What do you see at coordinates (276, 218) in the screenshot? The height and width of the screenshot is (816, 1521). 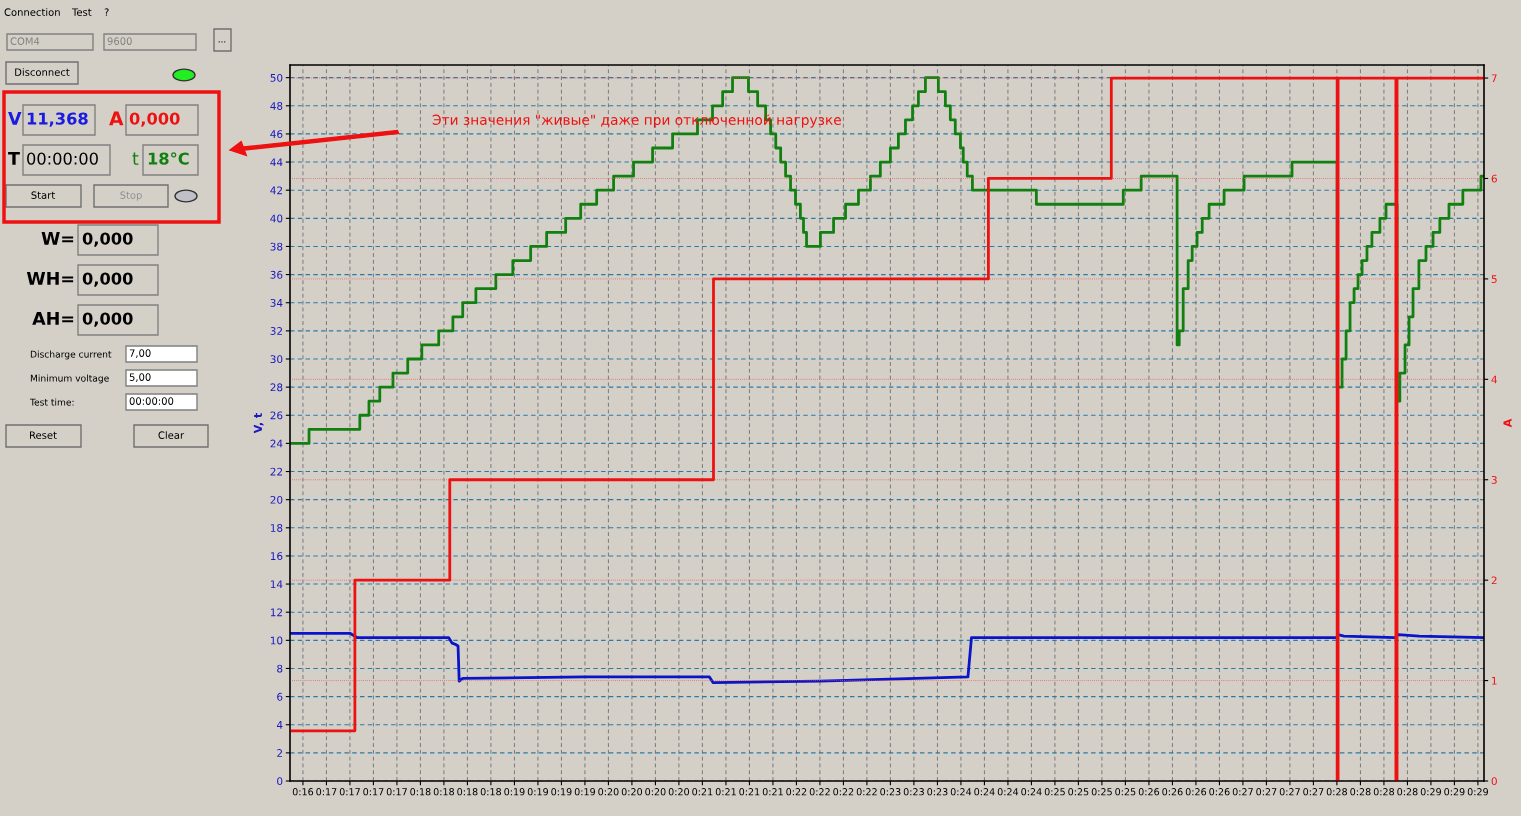 I see `y-tick-label: 40` at bounding box center [276, 218].